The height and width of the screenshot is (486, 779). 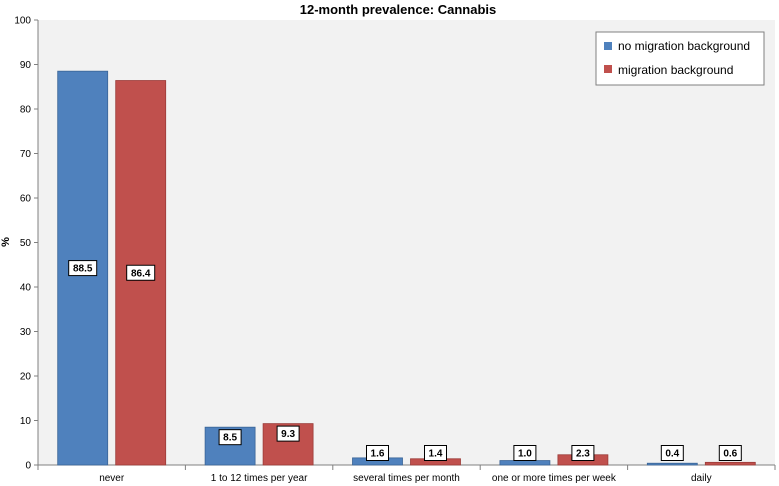 I want to click on y-tick-label: 90, so click(x=26, y=65).